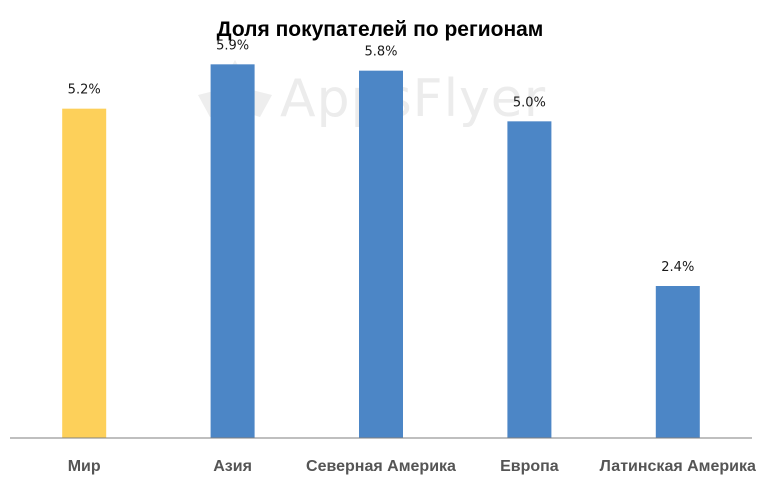  Describe the element at coordinates (529, 102) in the screenshot. I see `data-label-3: 5.0%` at that location.